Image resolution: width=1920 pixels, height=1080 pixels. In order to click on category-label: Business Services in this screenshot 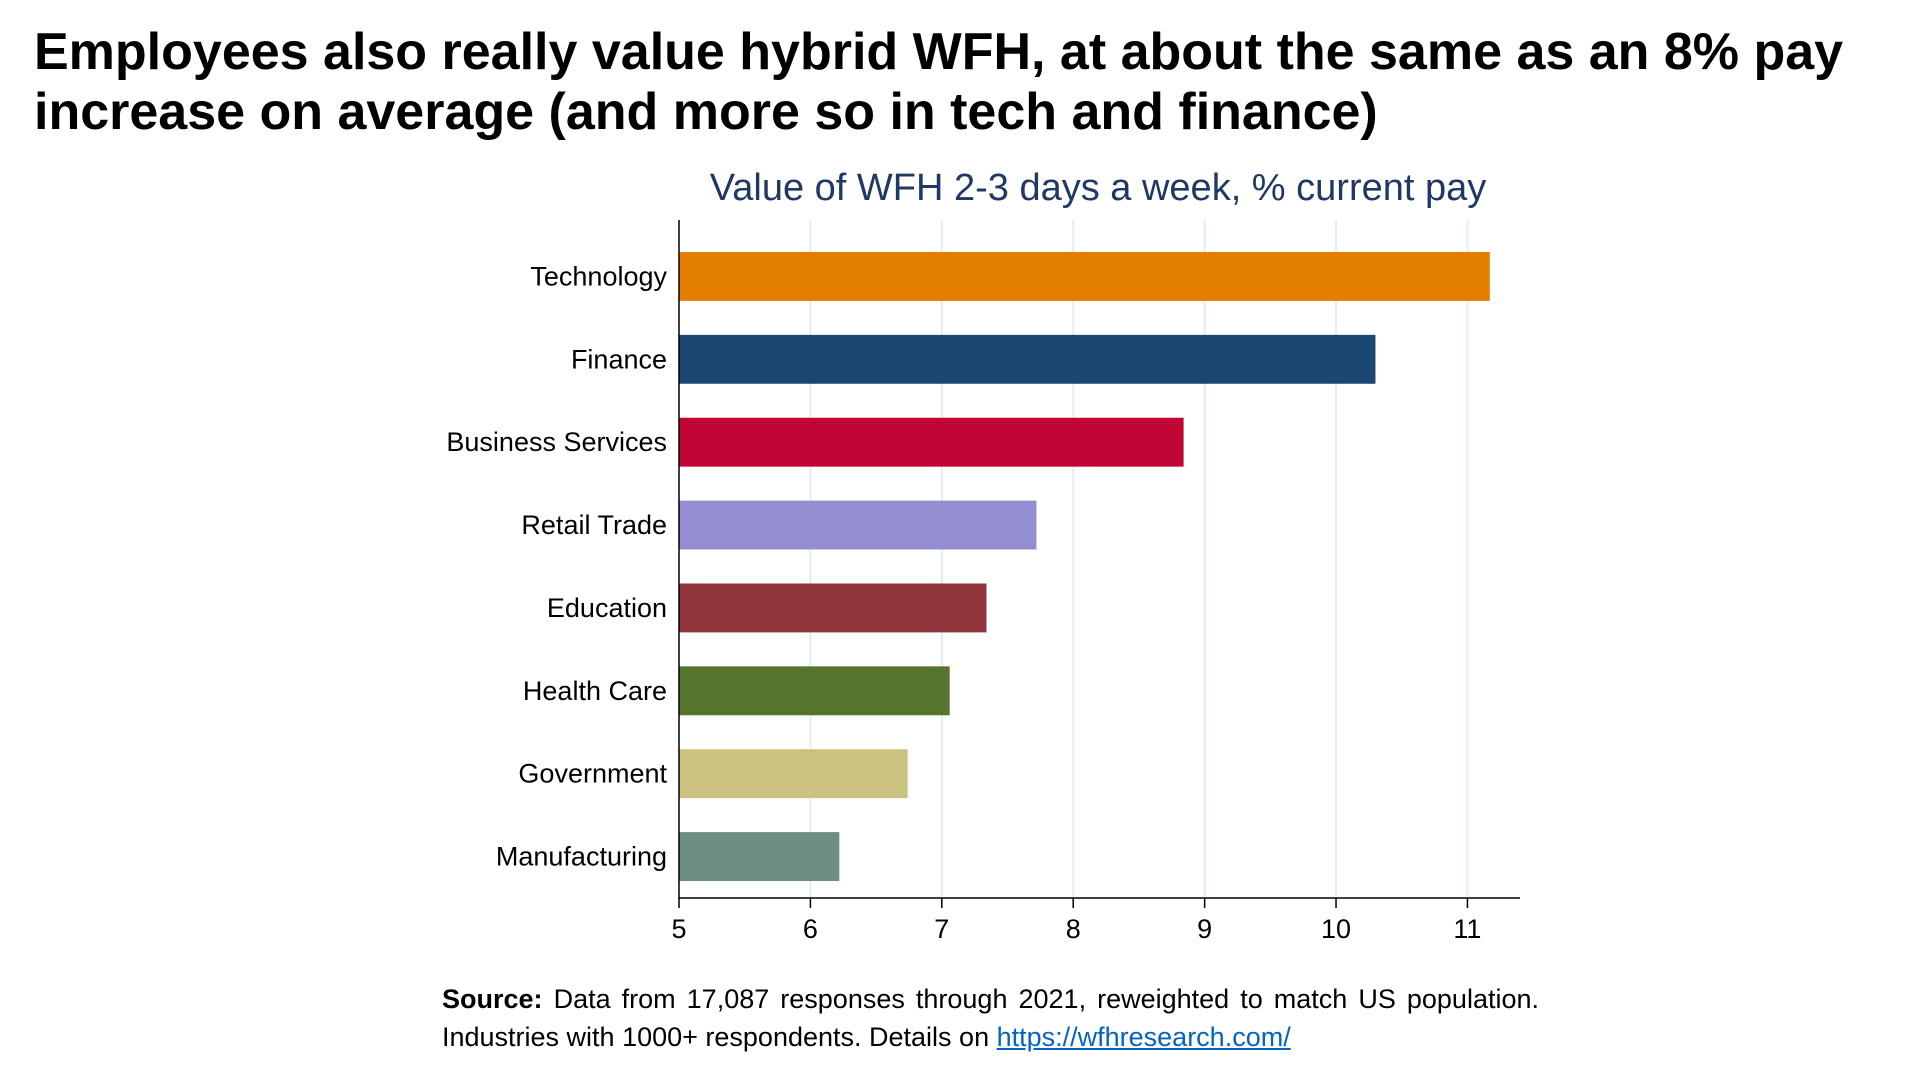, I will do `click(556, 442)`.